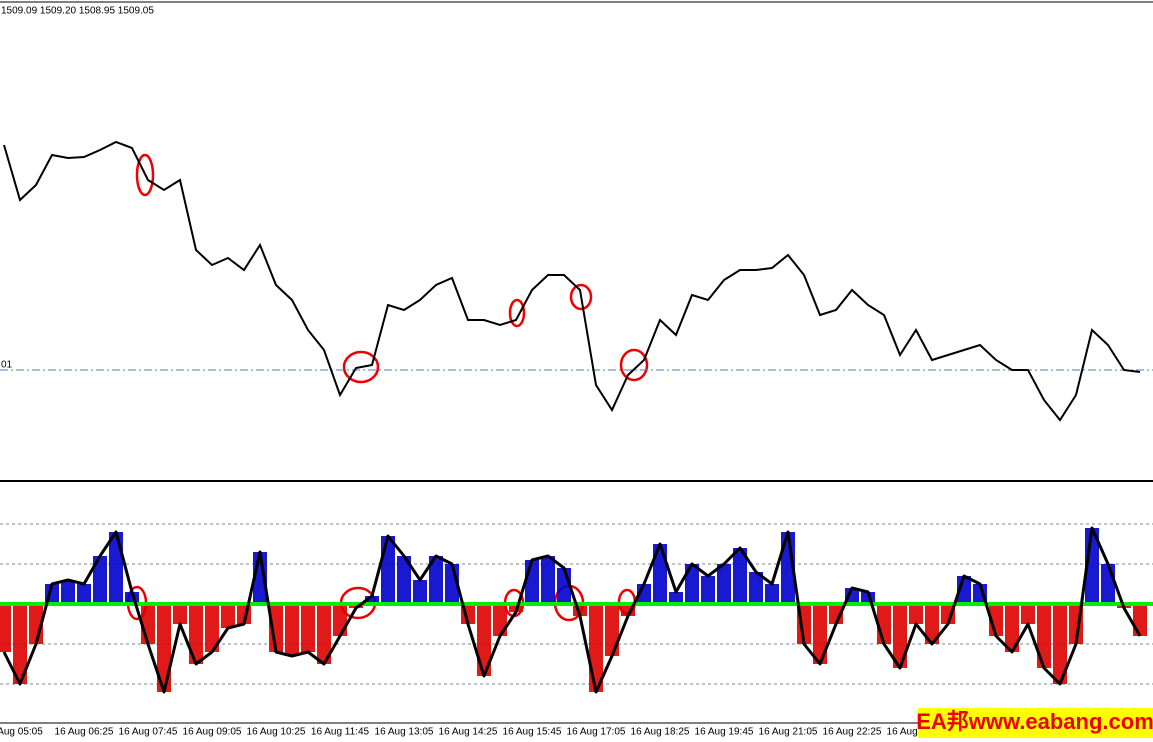 The height and width of the screenshot is (742, 1153). Describe the element at coordinates (596, 732) in the screenshot. I see `x-tick-label: 16 Aug 17:05` at that location.